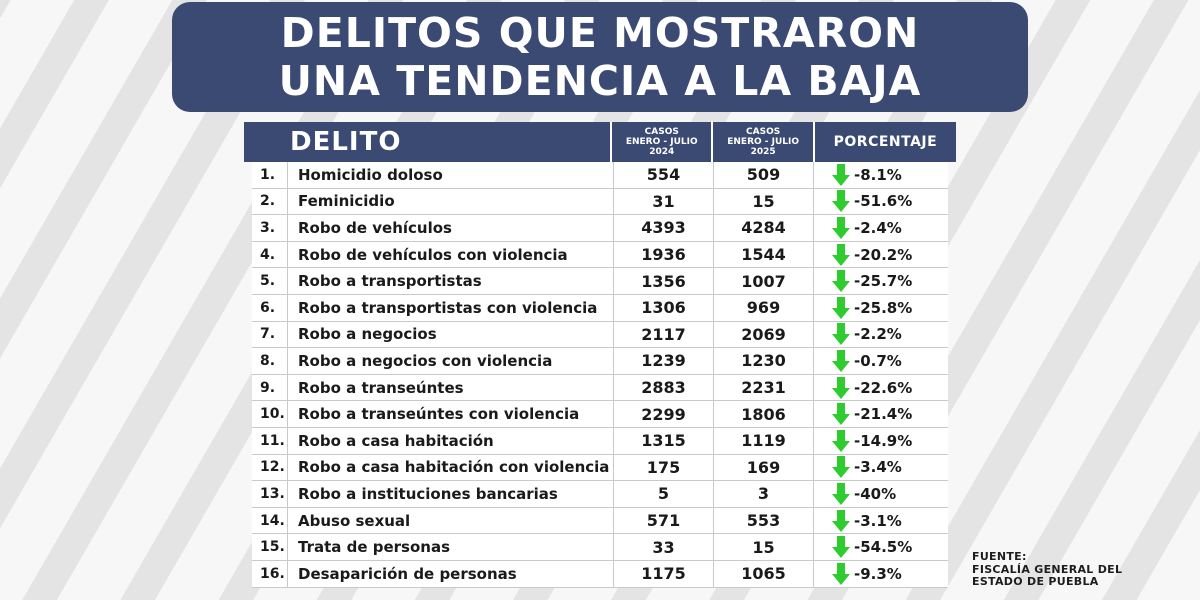 This screenshot has width=1200, height=600. What do you see at coordinates (451, 201) in the screenshot?
I see `row-delito: Feminicidio` at bounding box center [451, 201].